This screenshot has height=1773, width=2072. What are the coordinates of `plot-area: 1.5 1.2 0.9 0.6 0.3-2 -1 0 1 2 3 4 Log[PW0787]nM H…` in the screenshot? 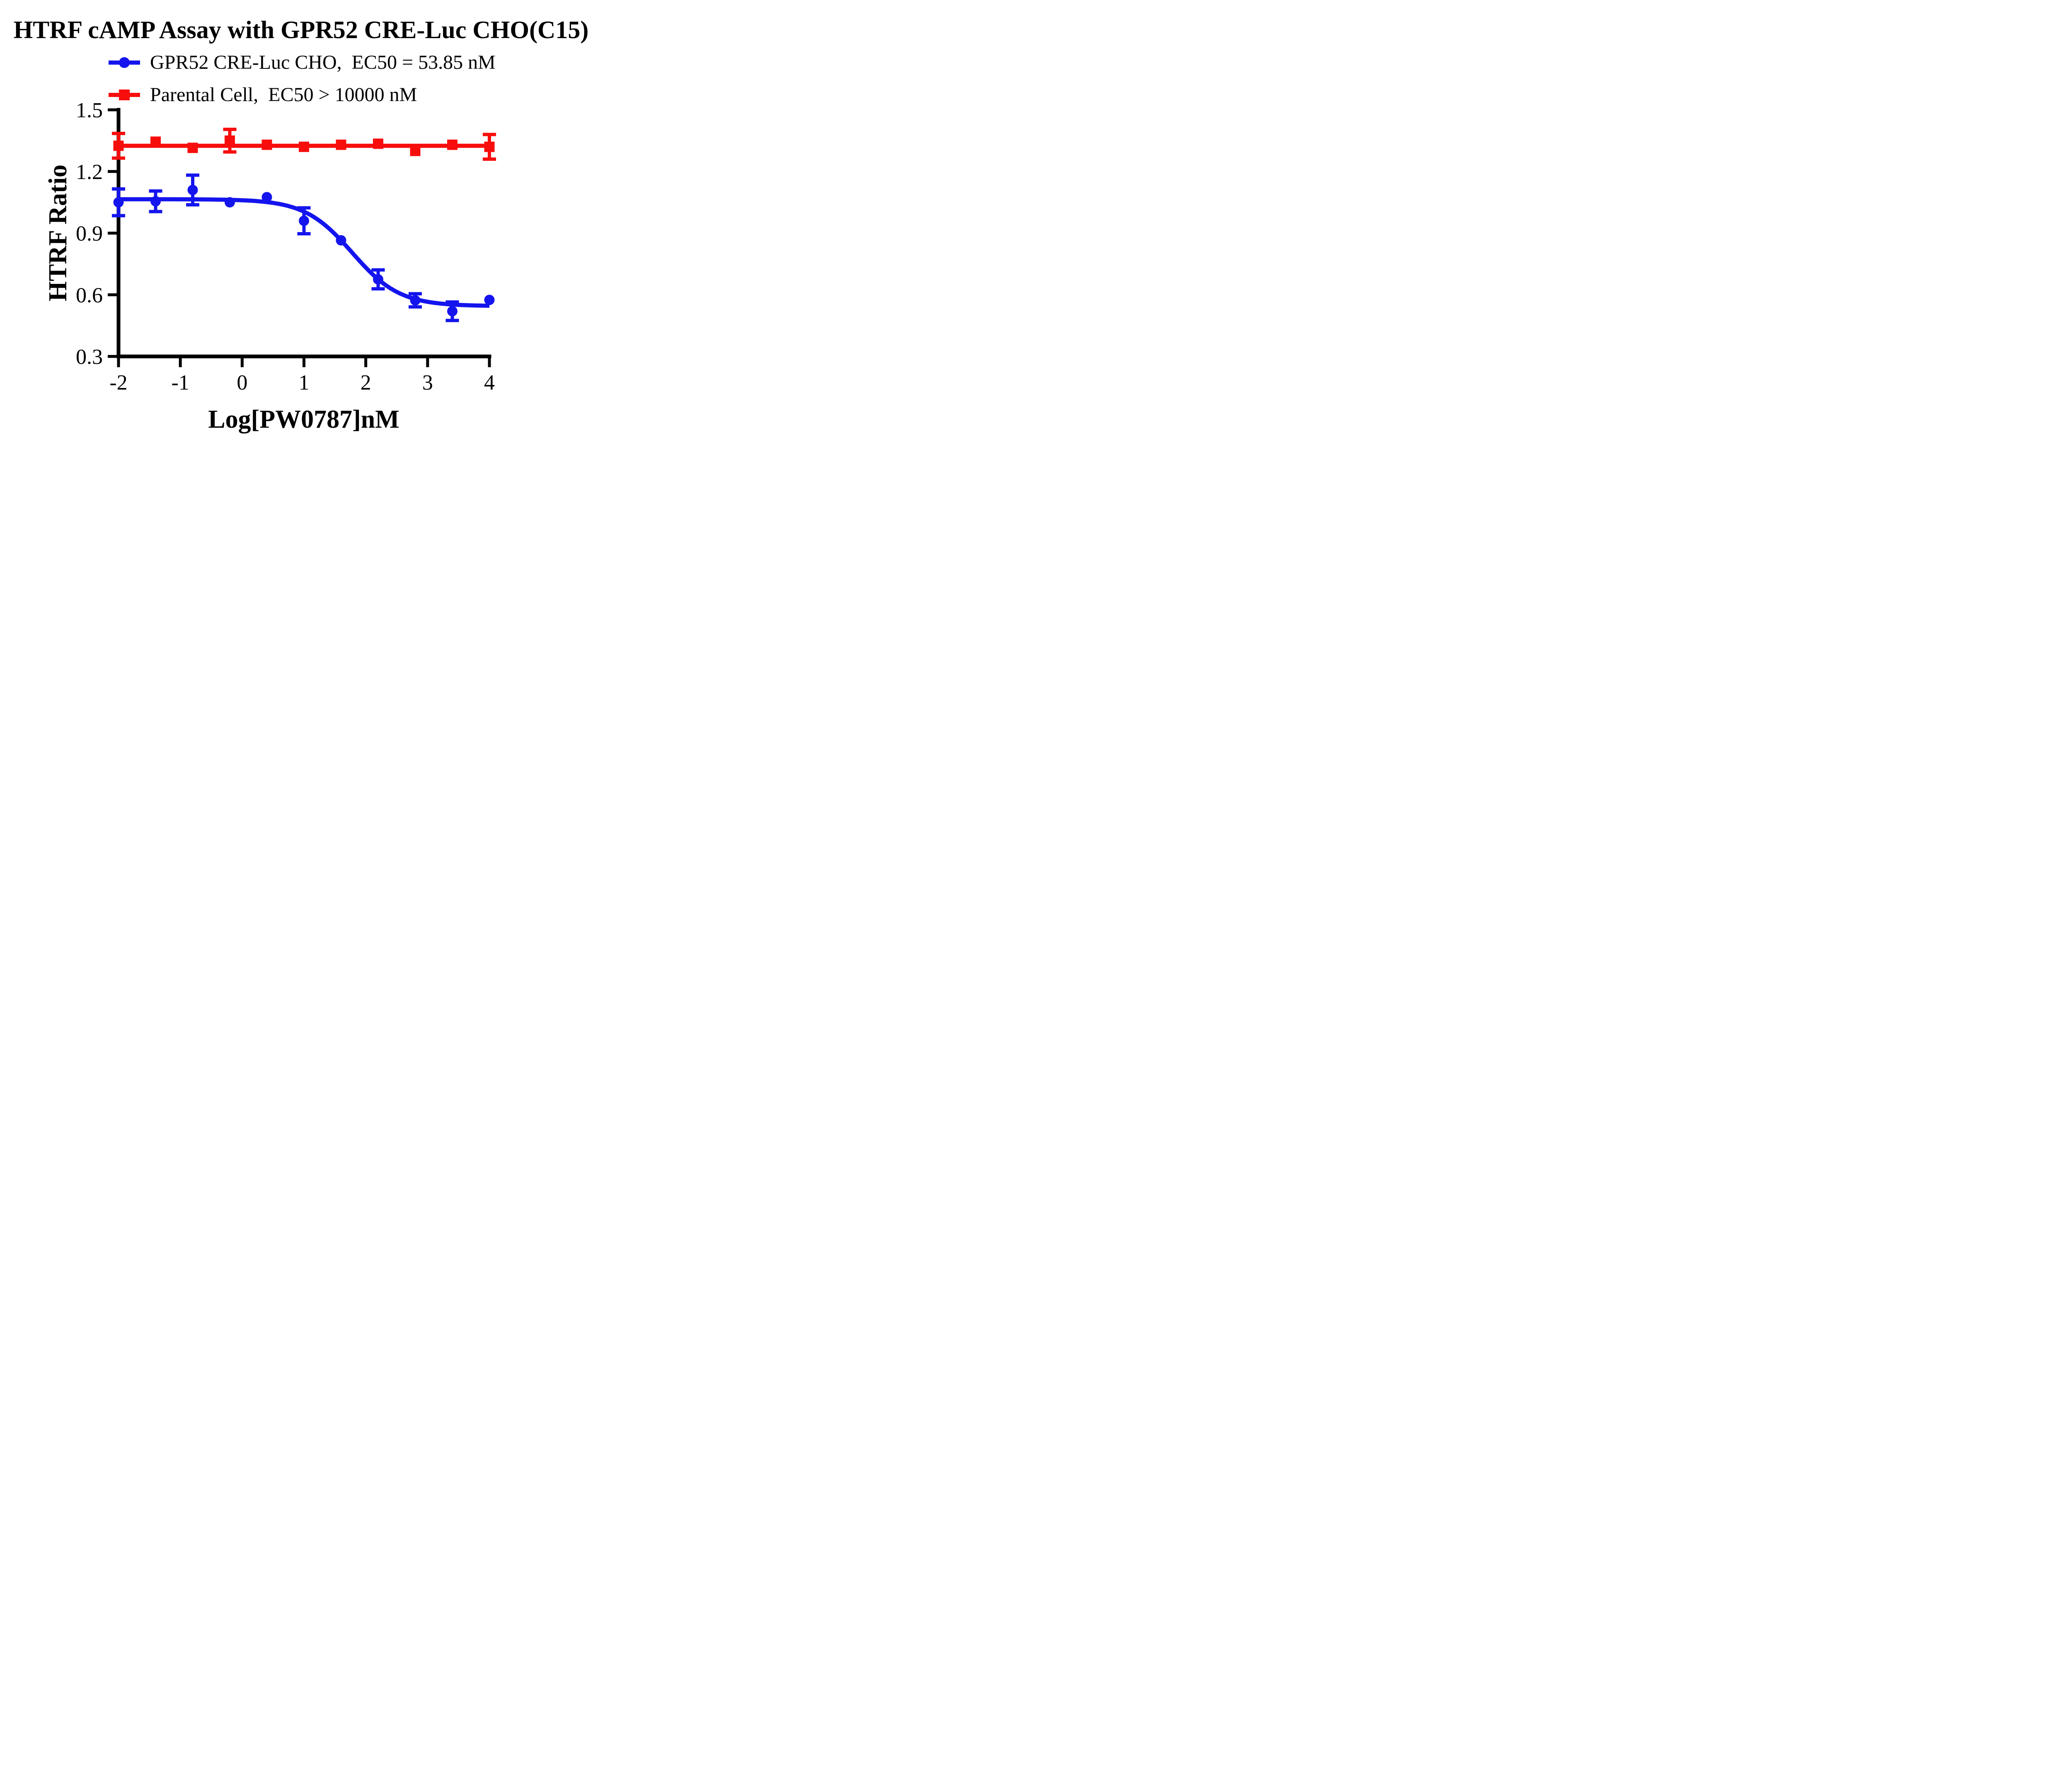 It's located at (270, 266).